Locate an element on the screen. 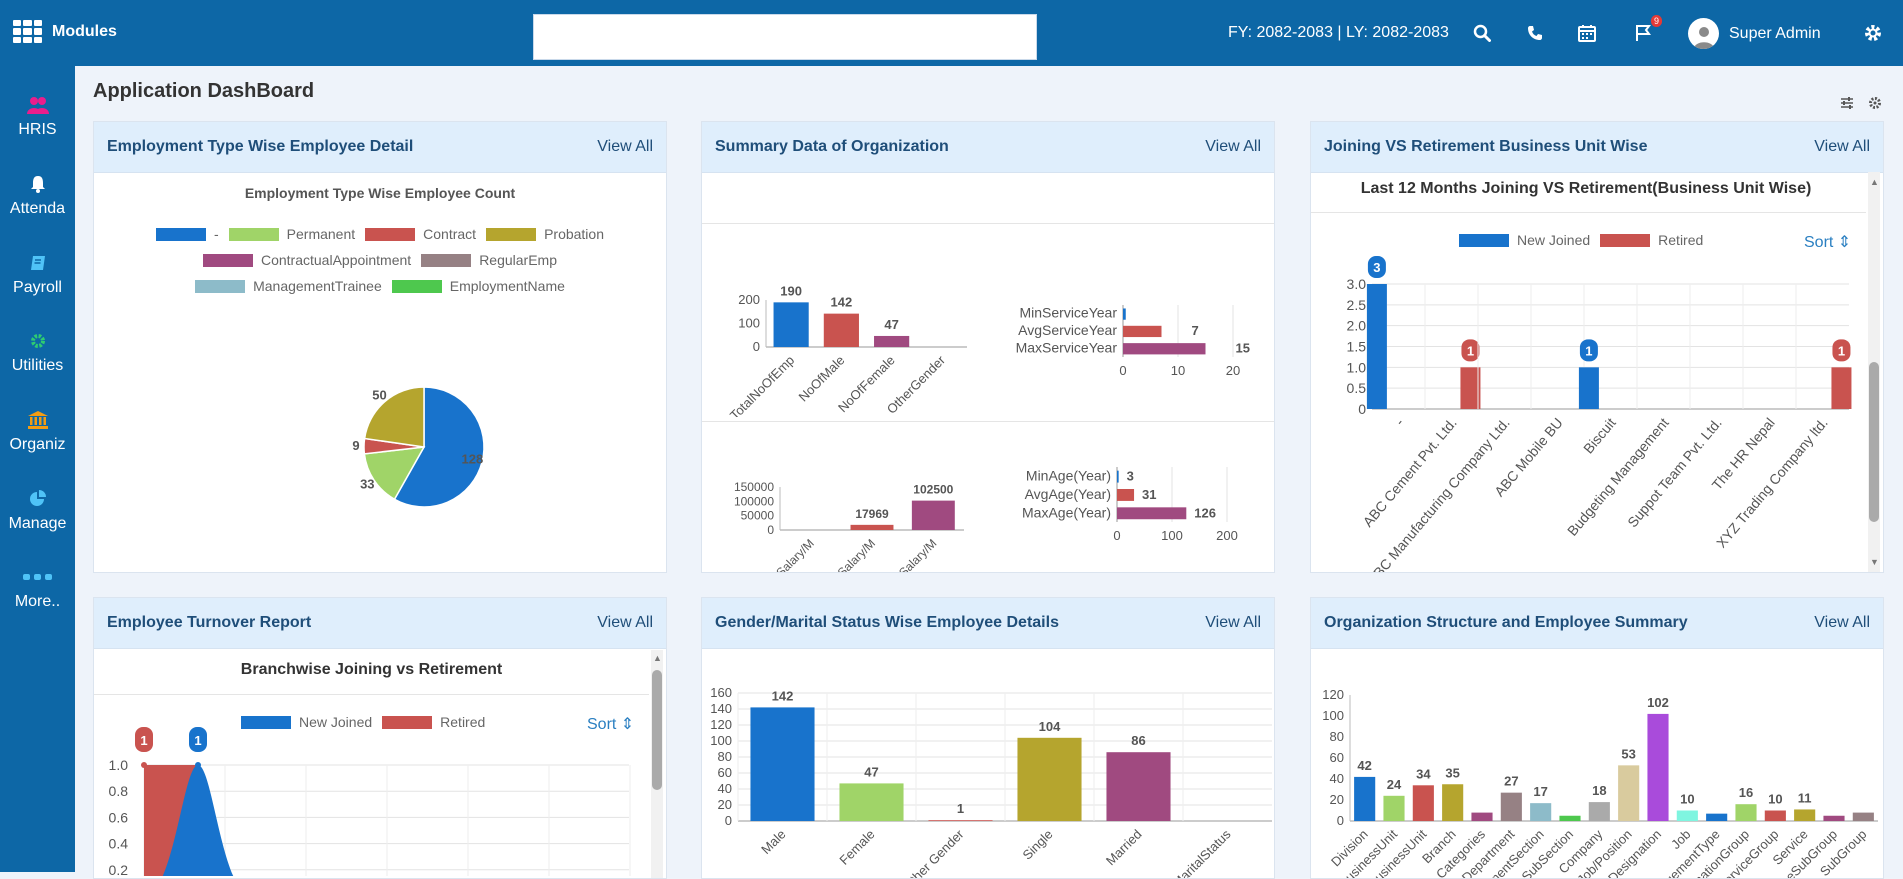 This screenshot has height=879, width=1903. modules-button: Modules is located at coordinates (65, 31).